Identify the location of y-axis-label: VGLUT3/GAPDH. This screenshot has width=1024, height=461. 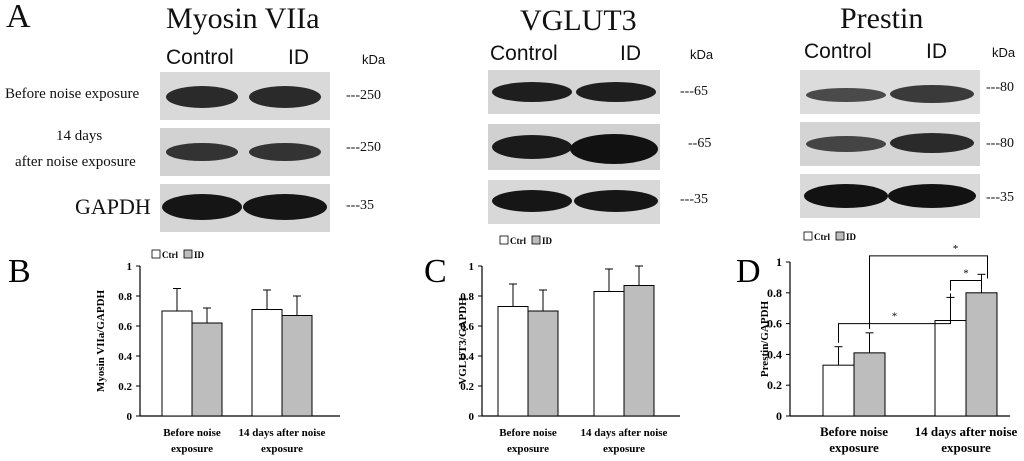
(463, 341).